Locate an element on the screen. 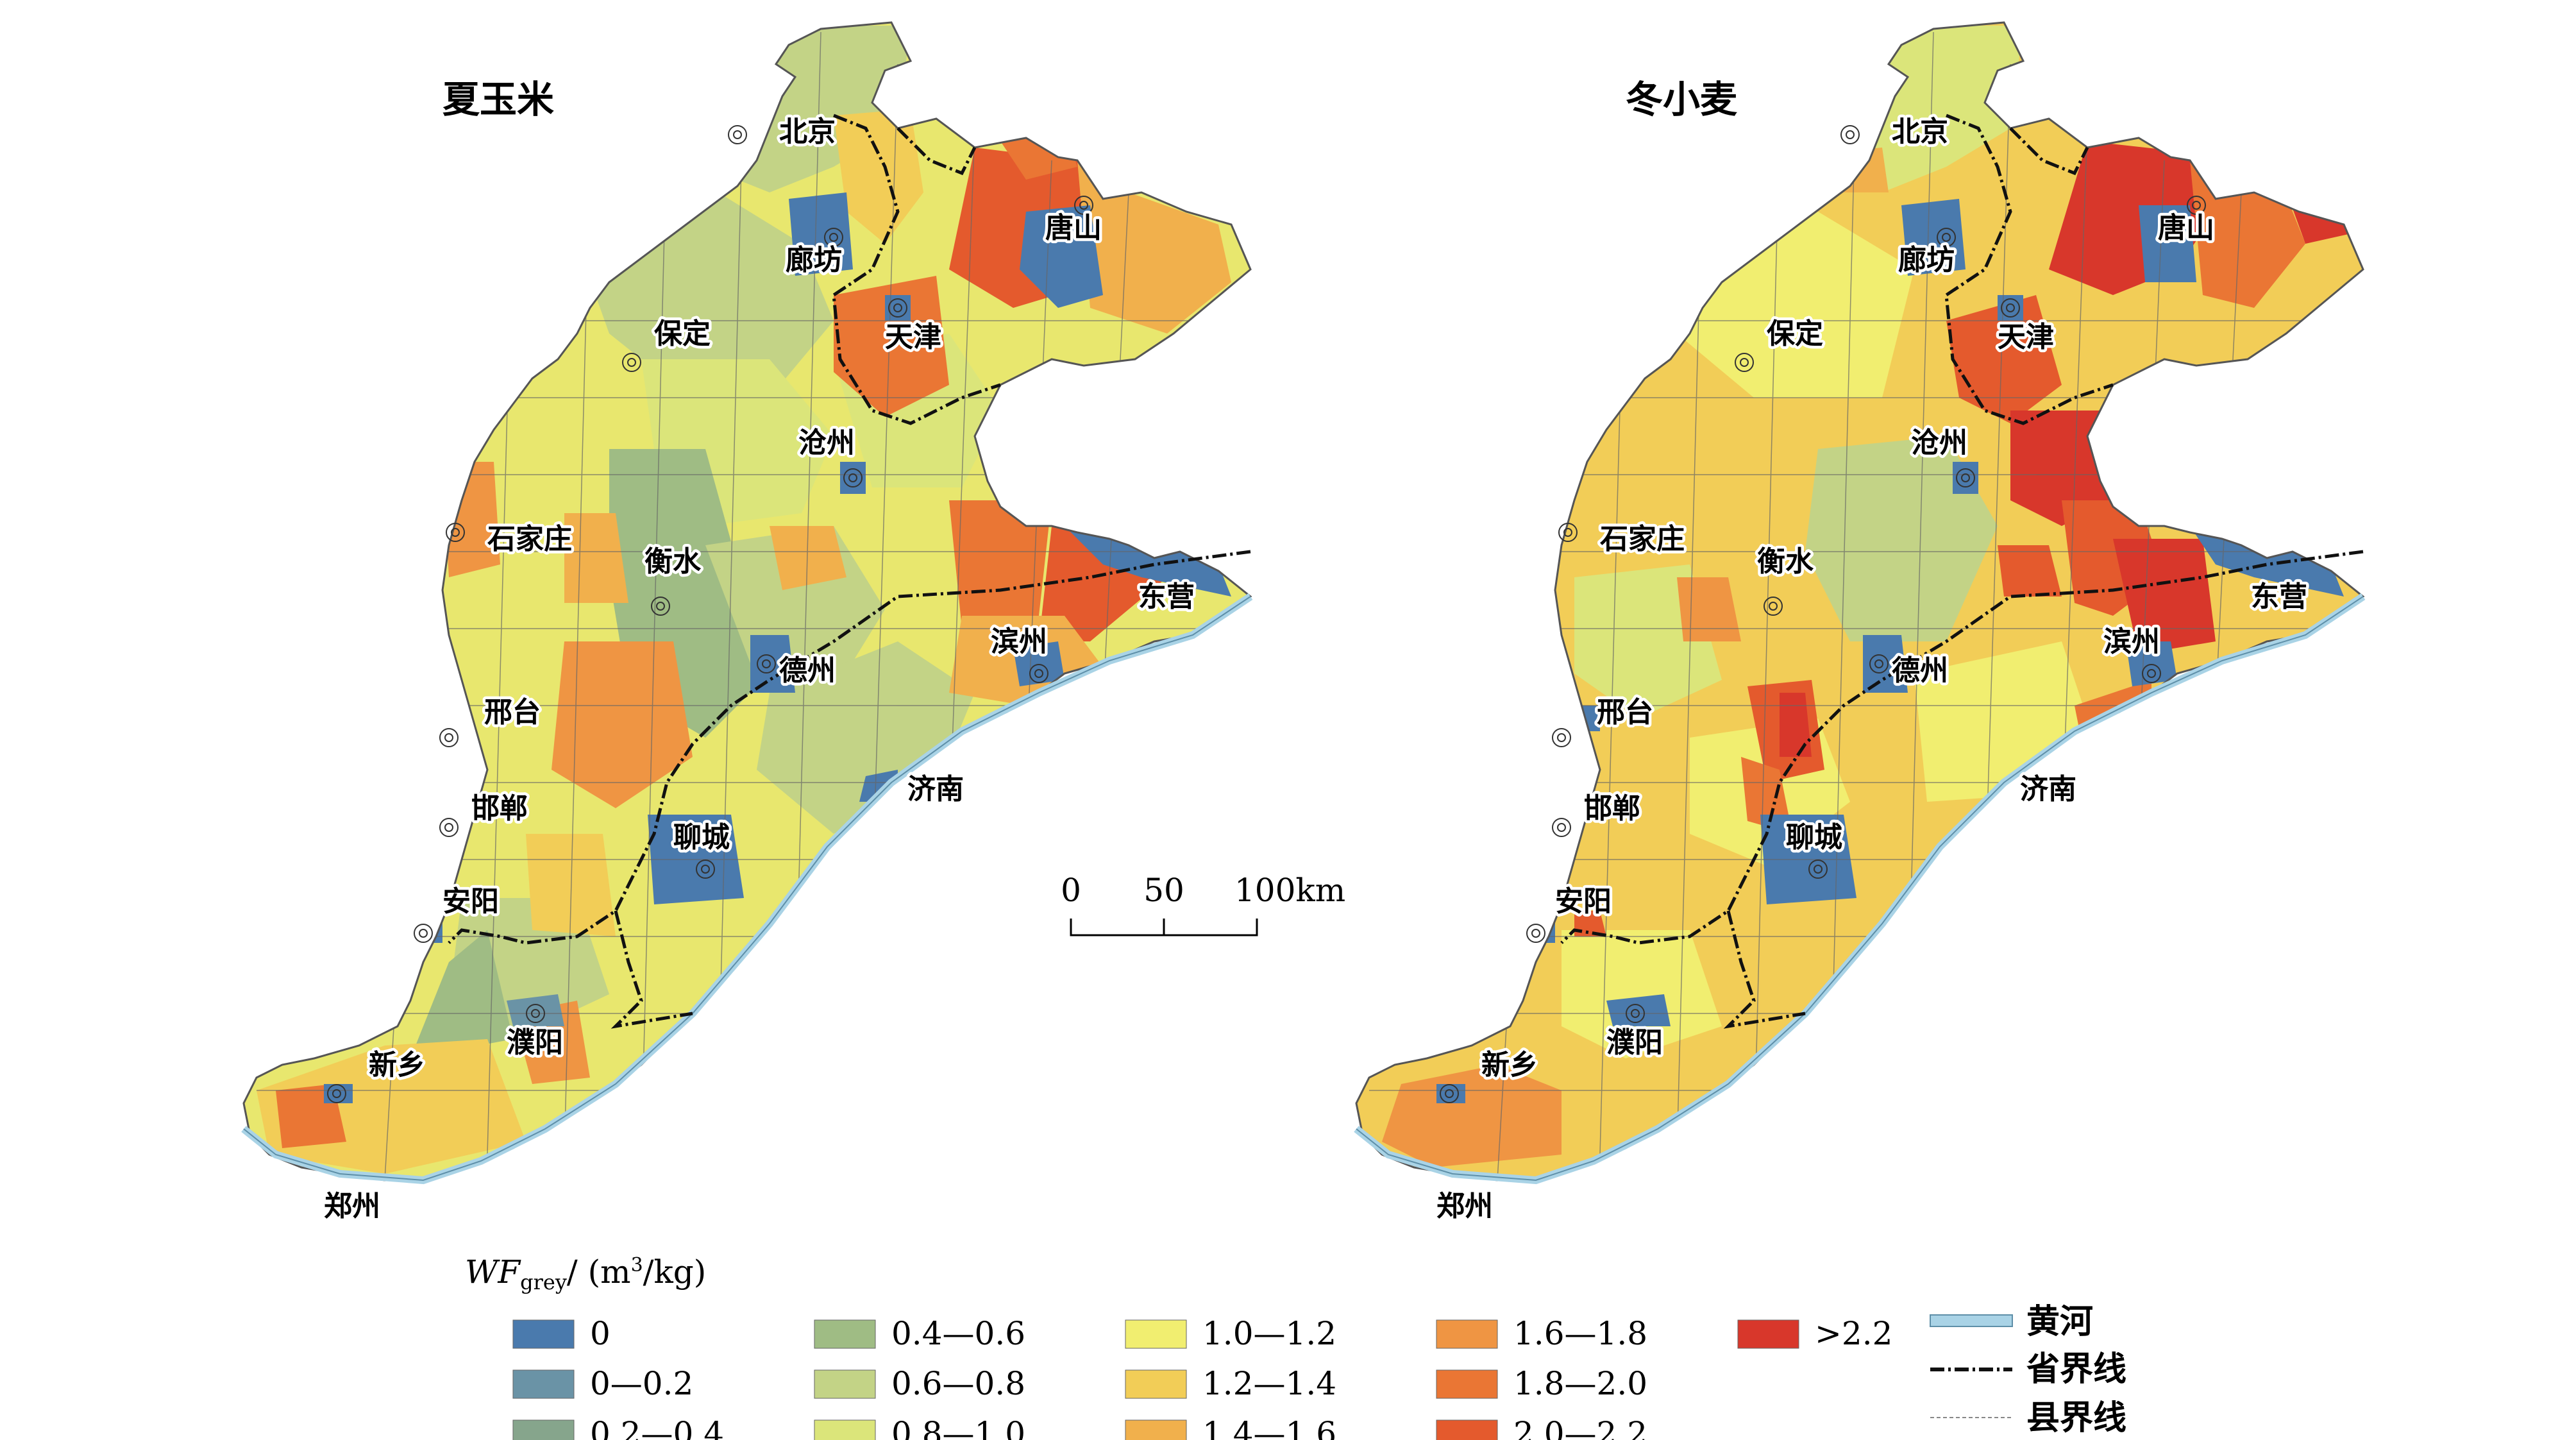 This screenshot has width=2576, height=1440. legend-class-label: 1.4—1.6 is located at coordinates (1269, 1428).